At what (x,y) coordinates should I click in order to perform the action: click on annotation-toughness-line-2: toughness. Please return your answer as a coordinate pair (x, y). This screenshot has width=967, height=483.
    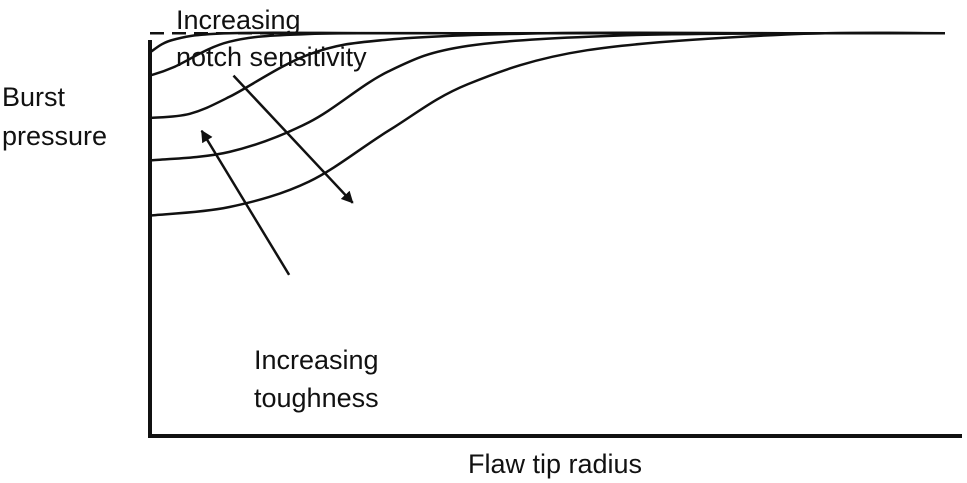
    Looking at the image, I should click on (316, 398).